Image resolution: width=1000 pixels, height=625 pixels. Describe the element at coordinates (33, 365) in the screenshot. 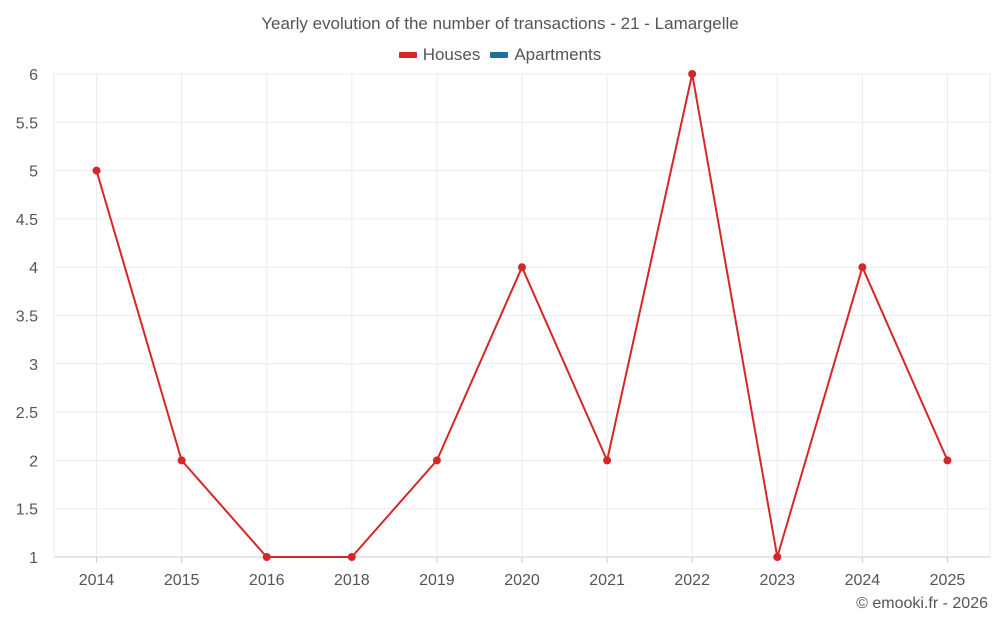

I see `y-tick-label: 3` at that location.